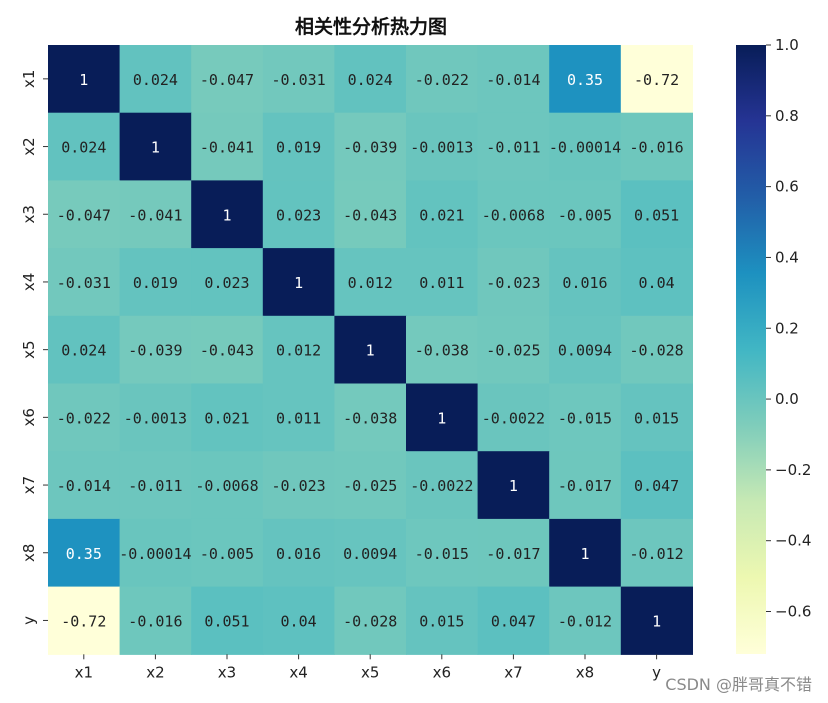 This screenshot has width=828, height=703. What do you see at coordinates (155, 672) in the screenshot?
I see `x-tick-label: x2` at bounding box center [155, 672].